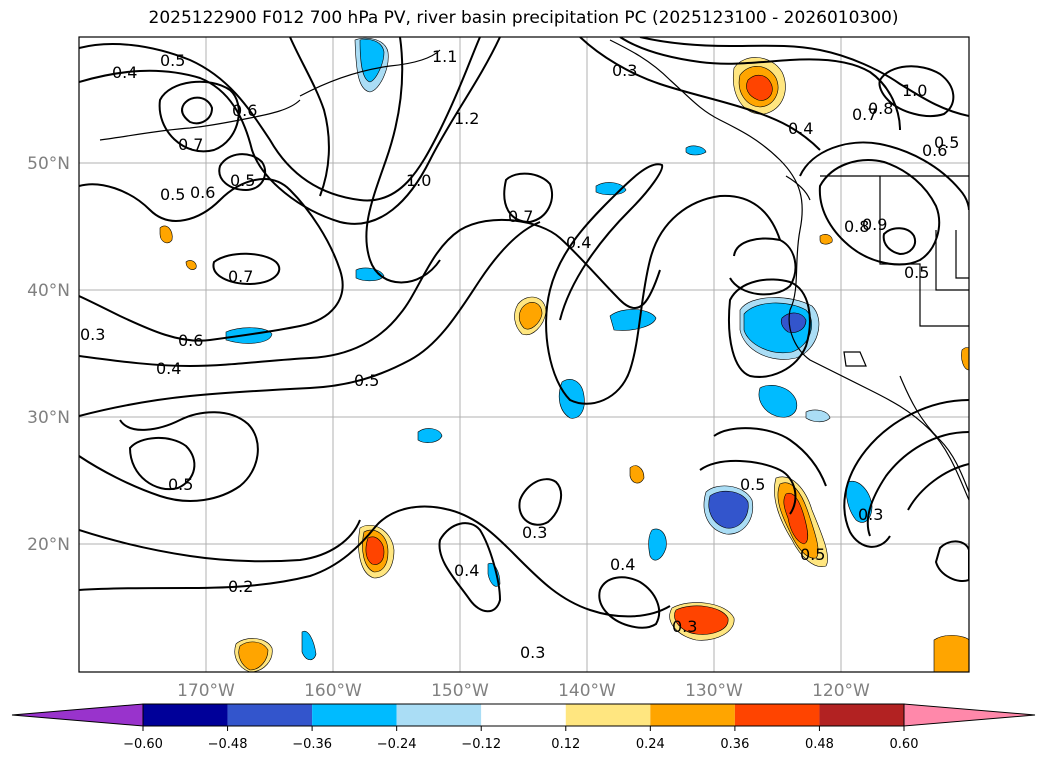 This screenshot has height=765, width=1047. What do you see at coordinates (312, 744) in the screenshot?
I see `colorbar-tick-label: −0.36` at bounding box center [312, 744].